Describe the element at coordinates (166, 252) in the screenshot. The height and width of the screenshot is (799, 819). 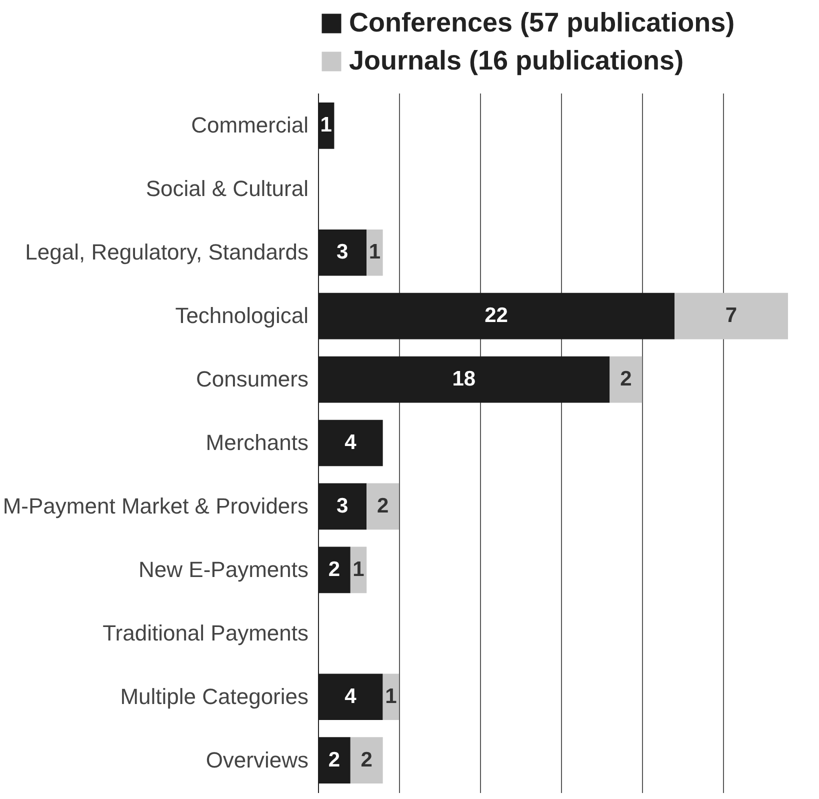
I see `y-tick-label: Legal, Regulatory, Standards` at that location.